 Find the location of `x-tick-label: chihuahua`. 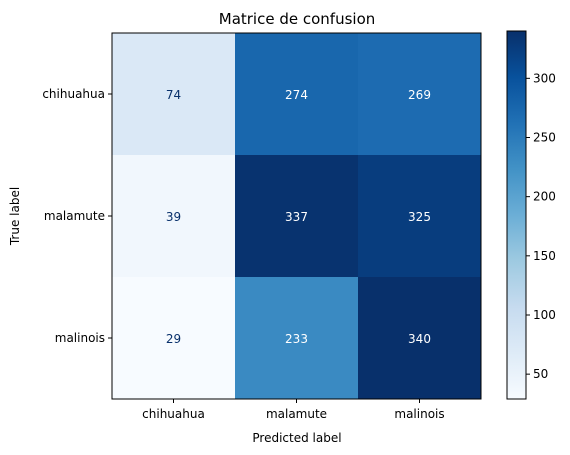

x-tick-label: chihuahua is located at coordinates (173, 414).